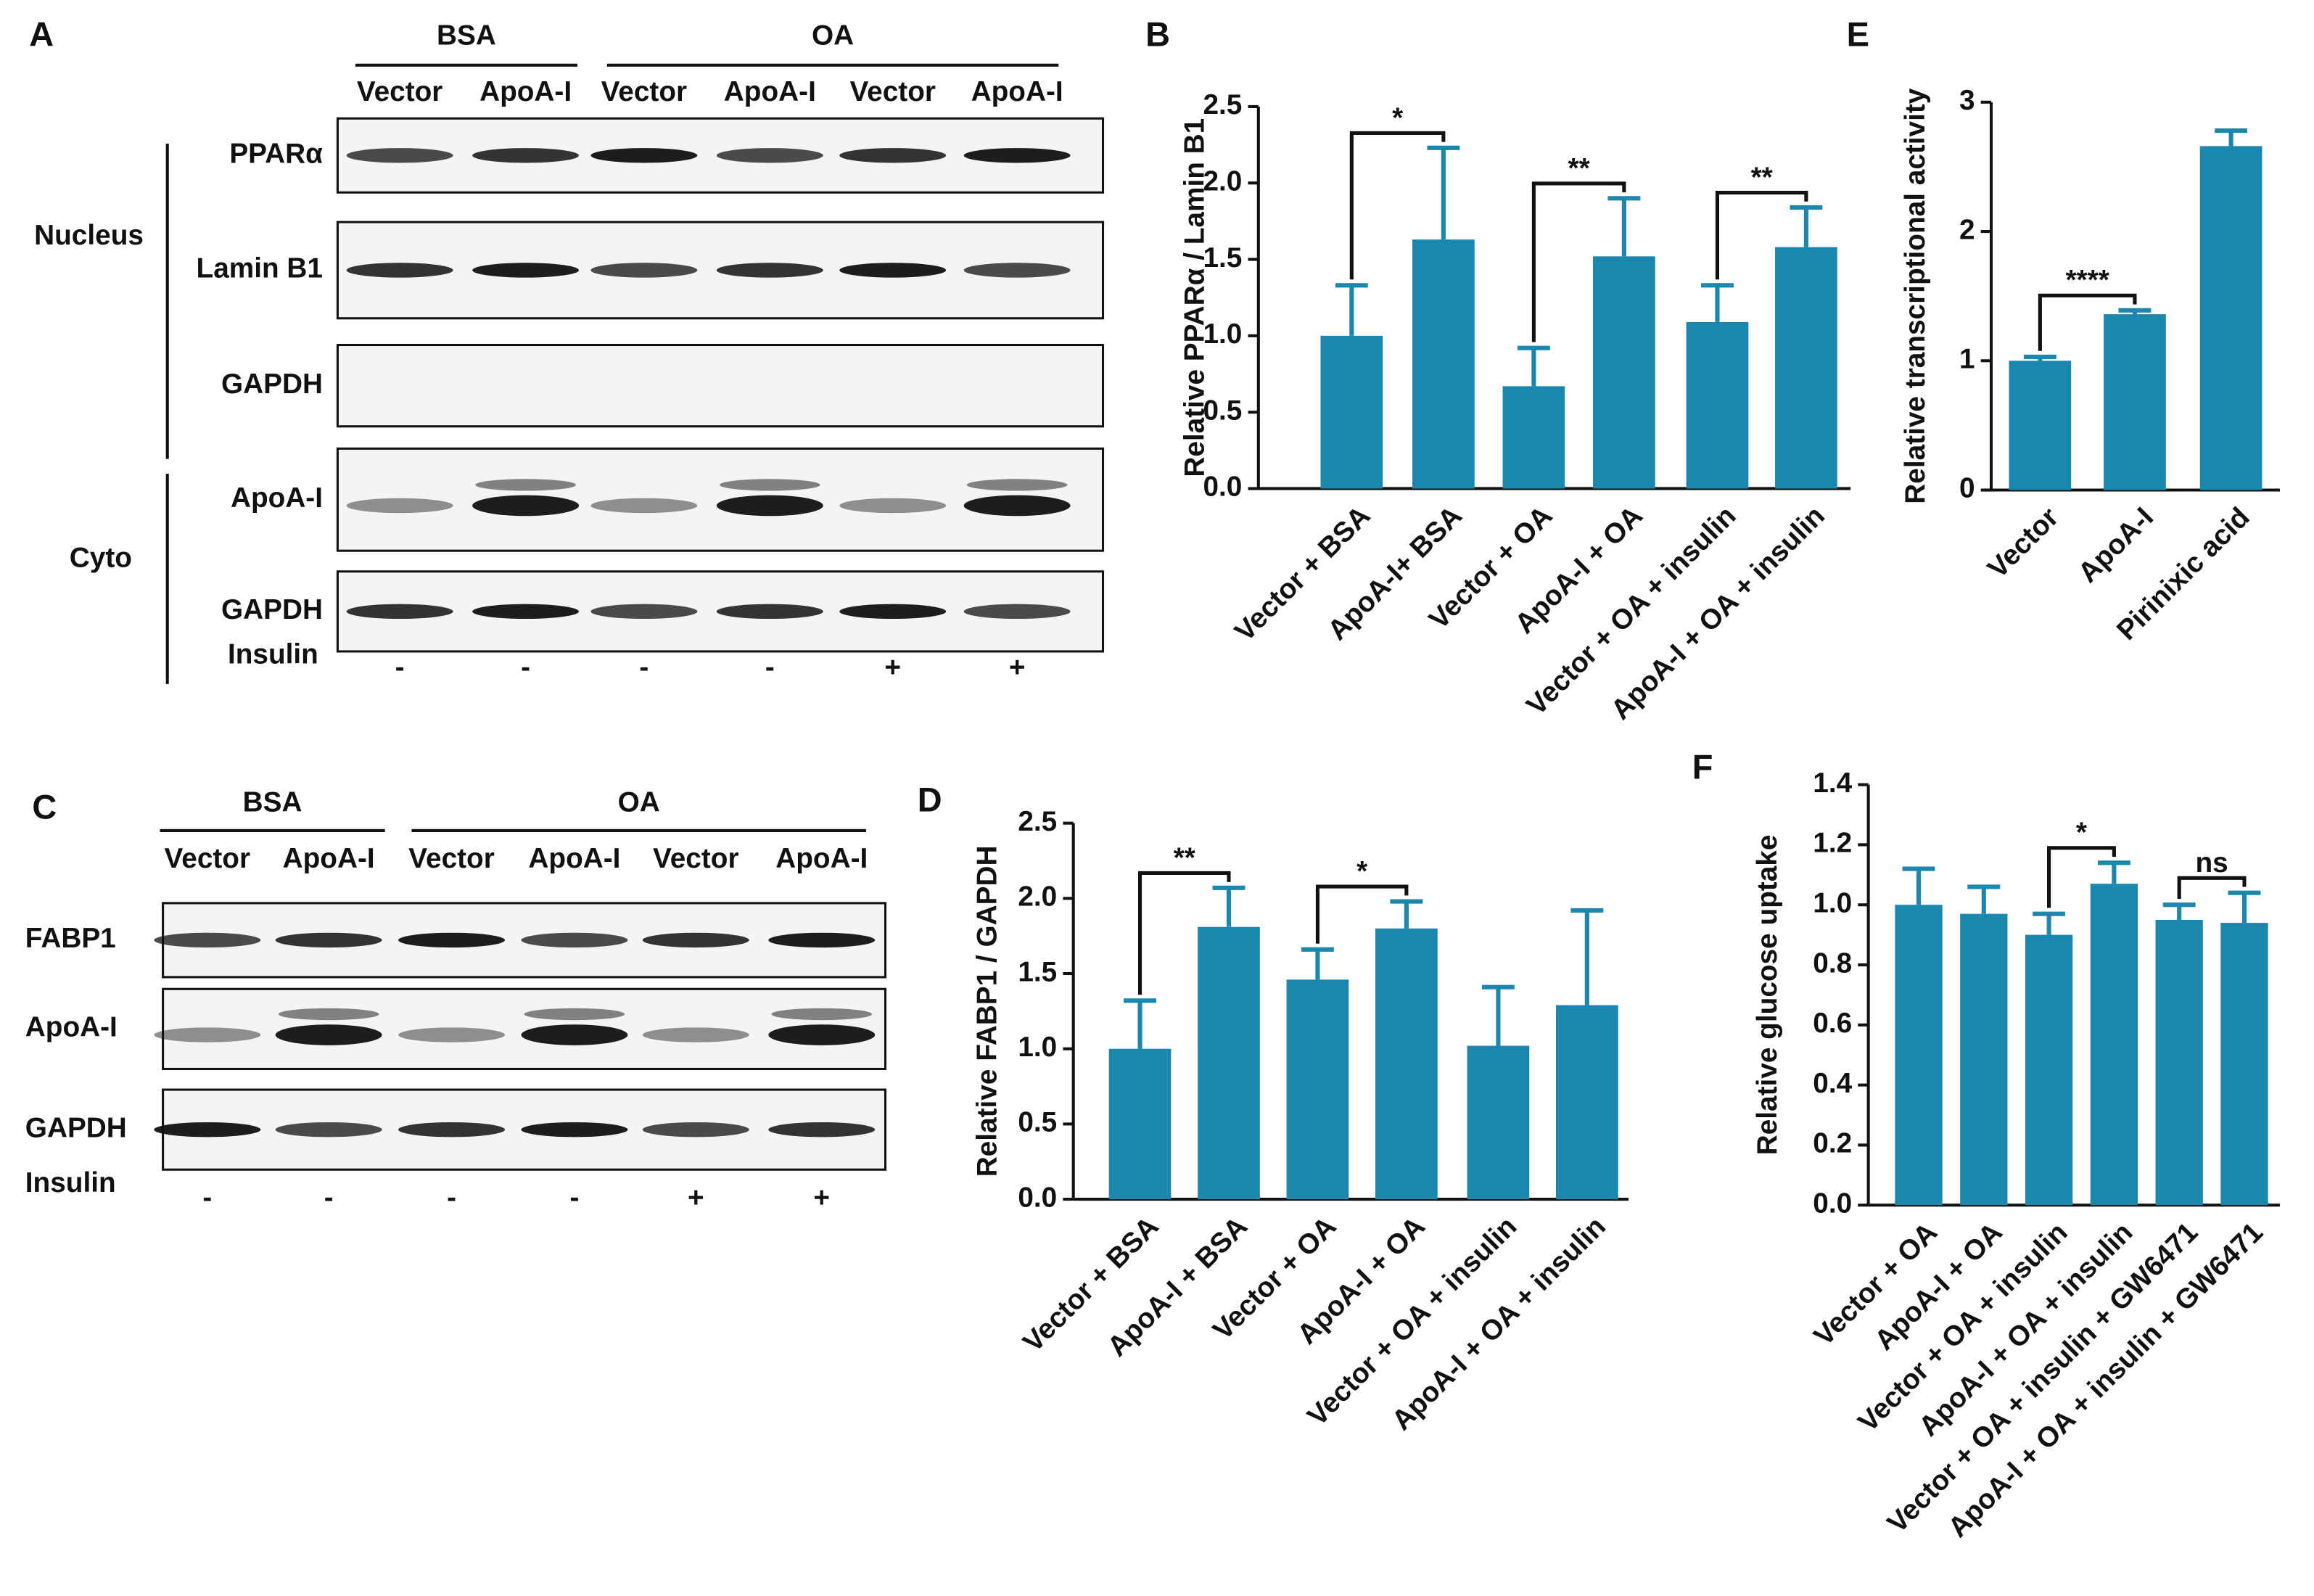 The image size is (2314, 1596). What do you see at coordinates (1762, 177) in the screenshot?
I see `significance-label: **` at bounding box center [1762, 177].